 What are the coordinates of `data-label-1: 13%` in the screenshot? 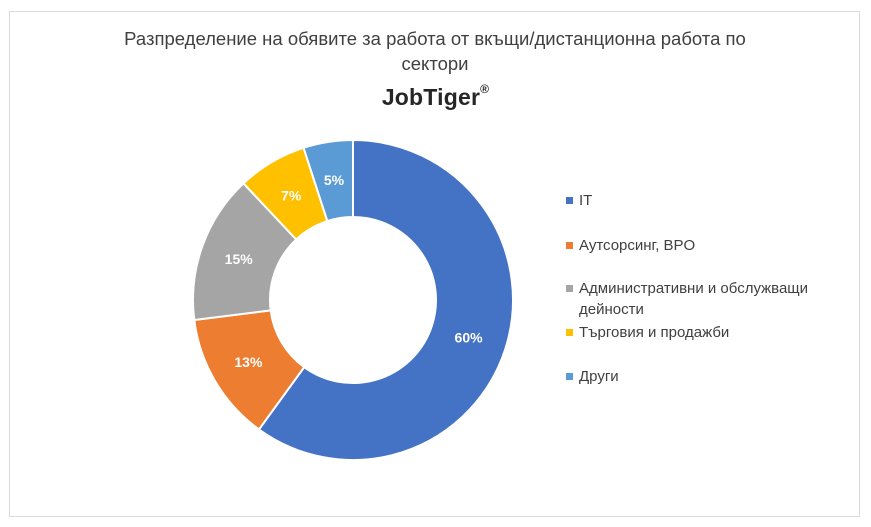 It's located at (248, 362).